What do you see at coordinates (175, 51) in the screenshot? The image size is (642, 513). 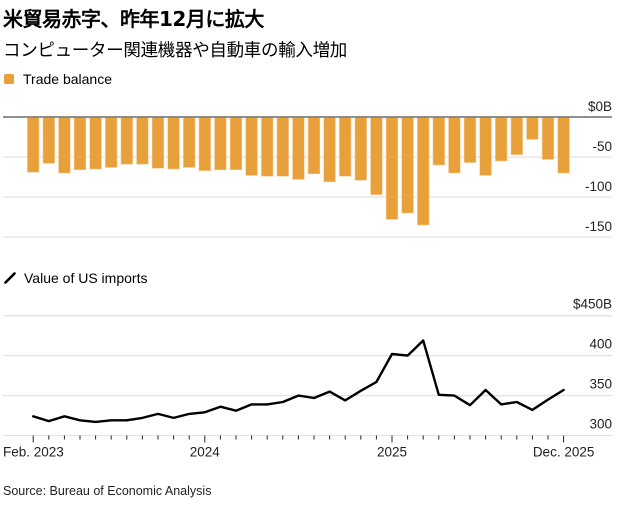 I see `chart-subtitle: コンピューター関連機器や自動車の輸入増加` at bounding box center [175, 51].